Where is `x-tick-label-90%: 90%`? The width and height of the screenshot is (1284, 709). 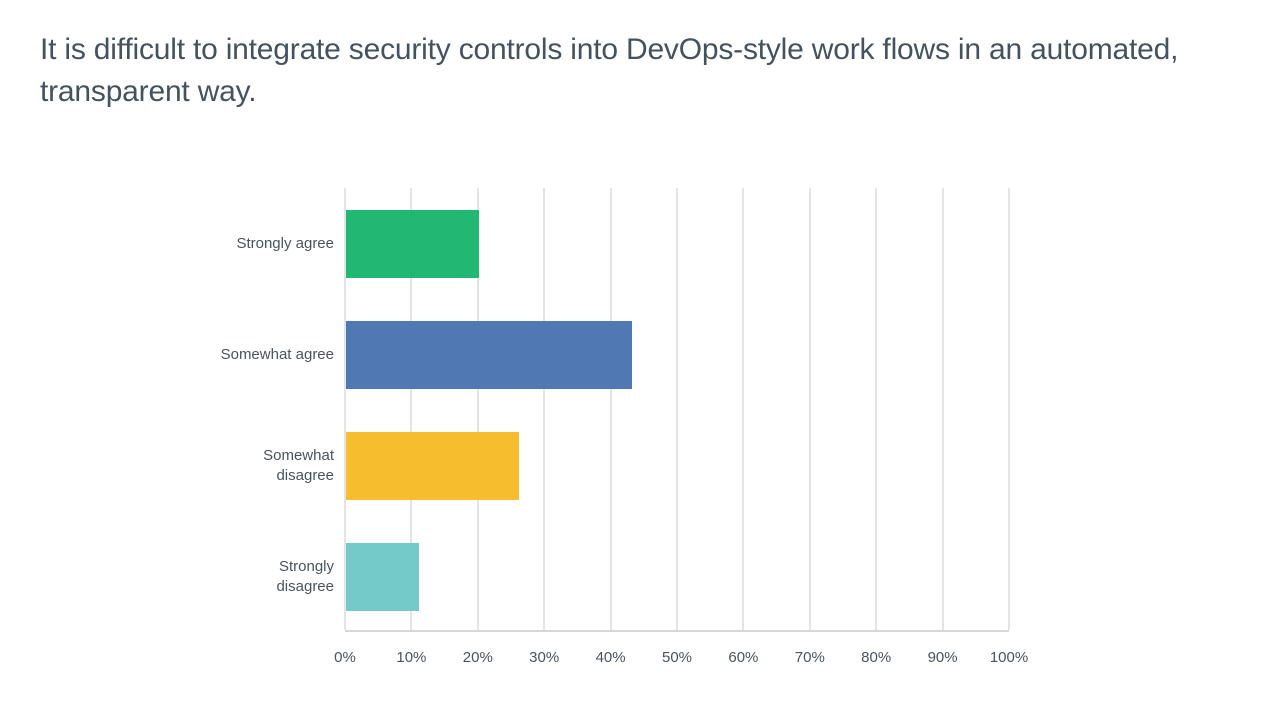
x-tick-label-90%: 90% is located at coordinates (942, 657).